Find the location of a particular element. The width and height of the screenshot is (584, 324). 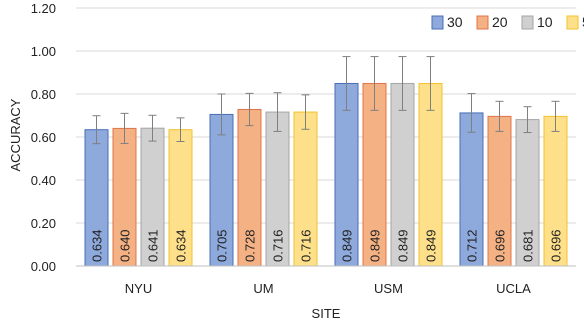

y-tick-label: 0.60 is located at coordinates (43, 137).